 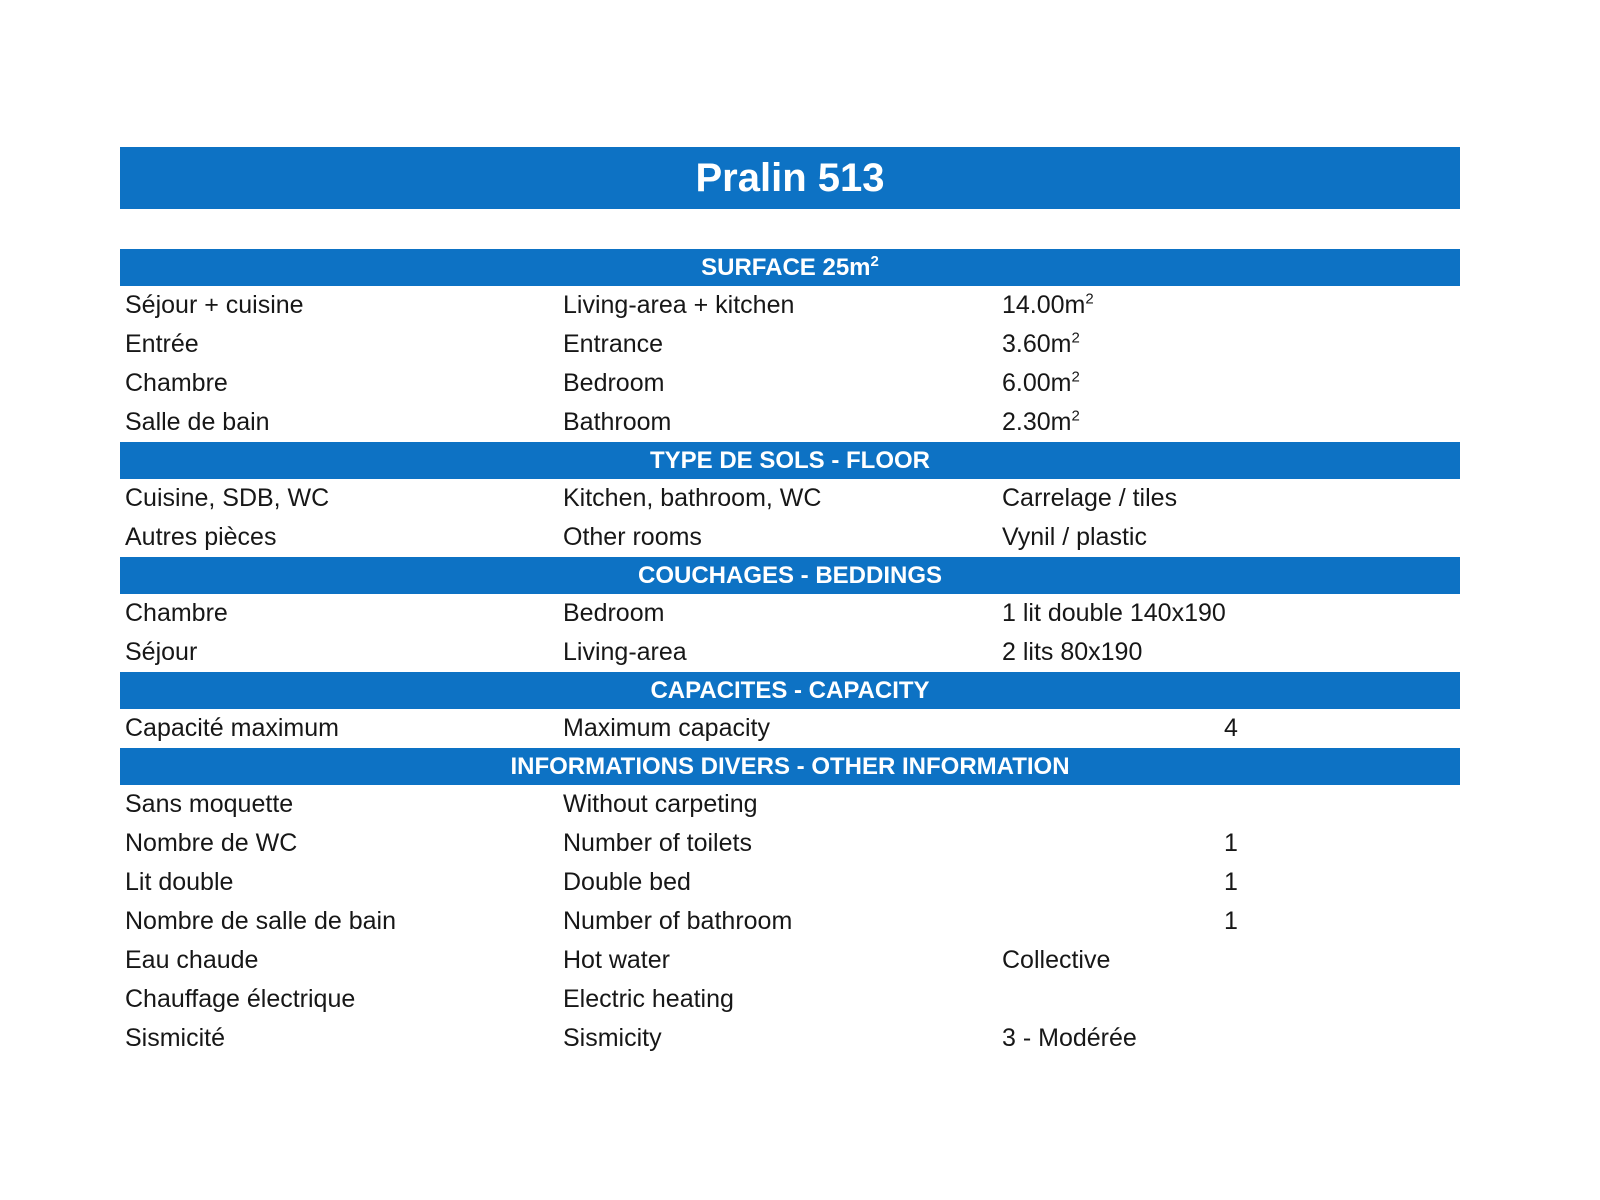 What do you see at coordinates (613, 344) in the screenshot?
I see `label-en: Entrance` at bounding box center [613, 344].